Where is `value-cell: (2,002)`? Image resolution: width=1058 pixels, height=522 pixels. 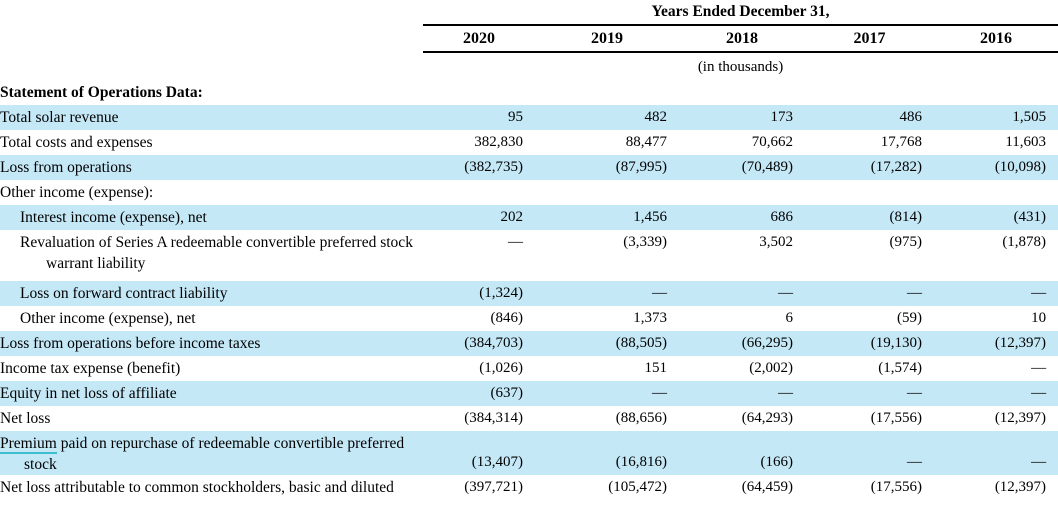
value-cell: (2,002) is located at coordinates (771, 368).